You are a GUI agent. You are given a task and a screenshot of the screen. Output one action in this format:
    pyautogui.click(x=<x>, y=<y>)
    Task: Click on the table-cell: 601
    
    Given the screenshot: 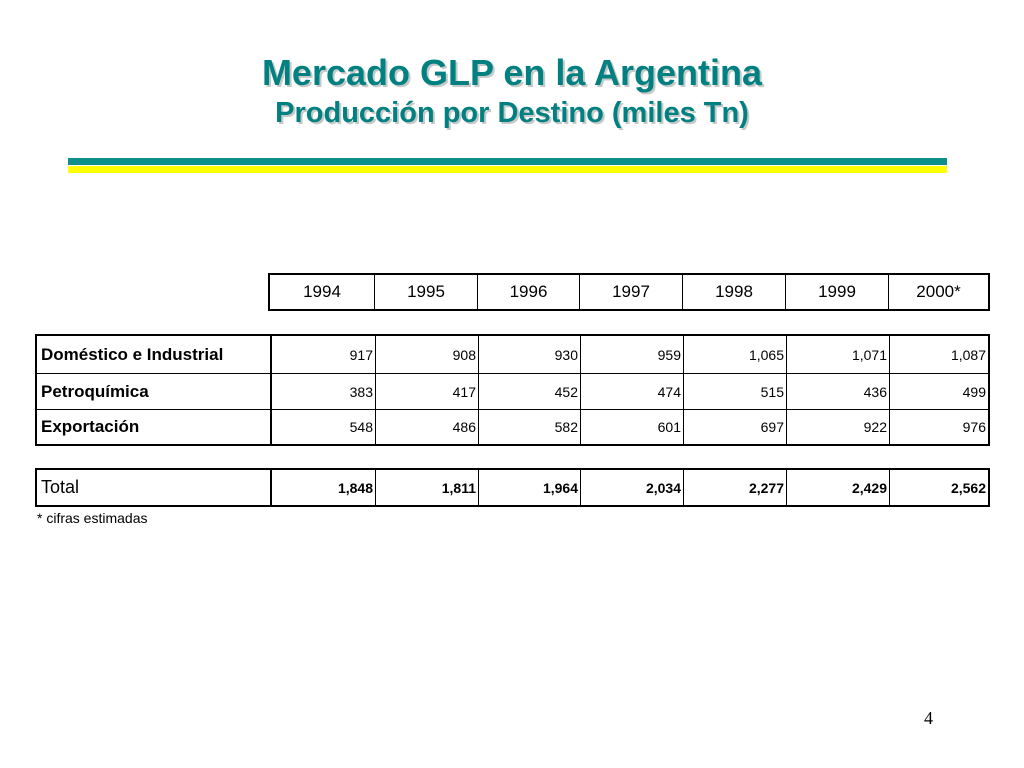 What is the action you would take?
    pyautogui.click(x=631, y=427)
    